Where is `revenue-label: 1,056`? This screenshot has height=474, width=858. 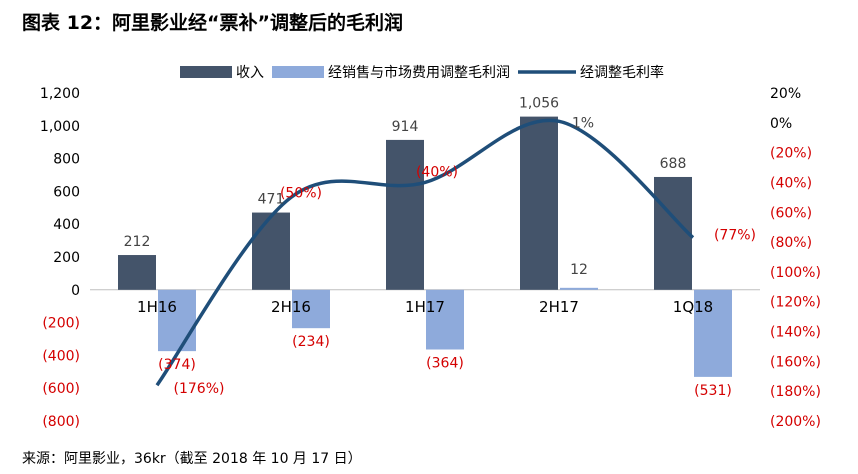 revenue-label: 1,056 is located at coordinates (539, 104).